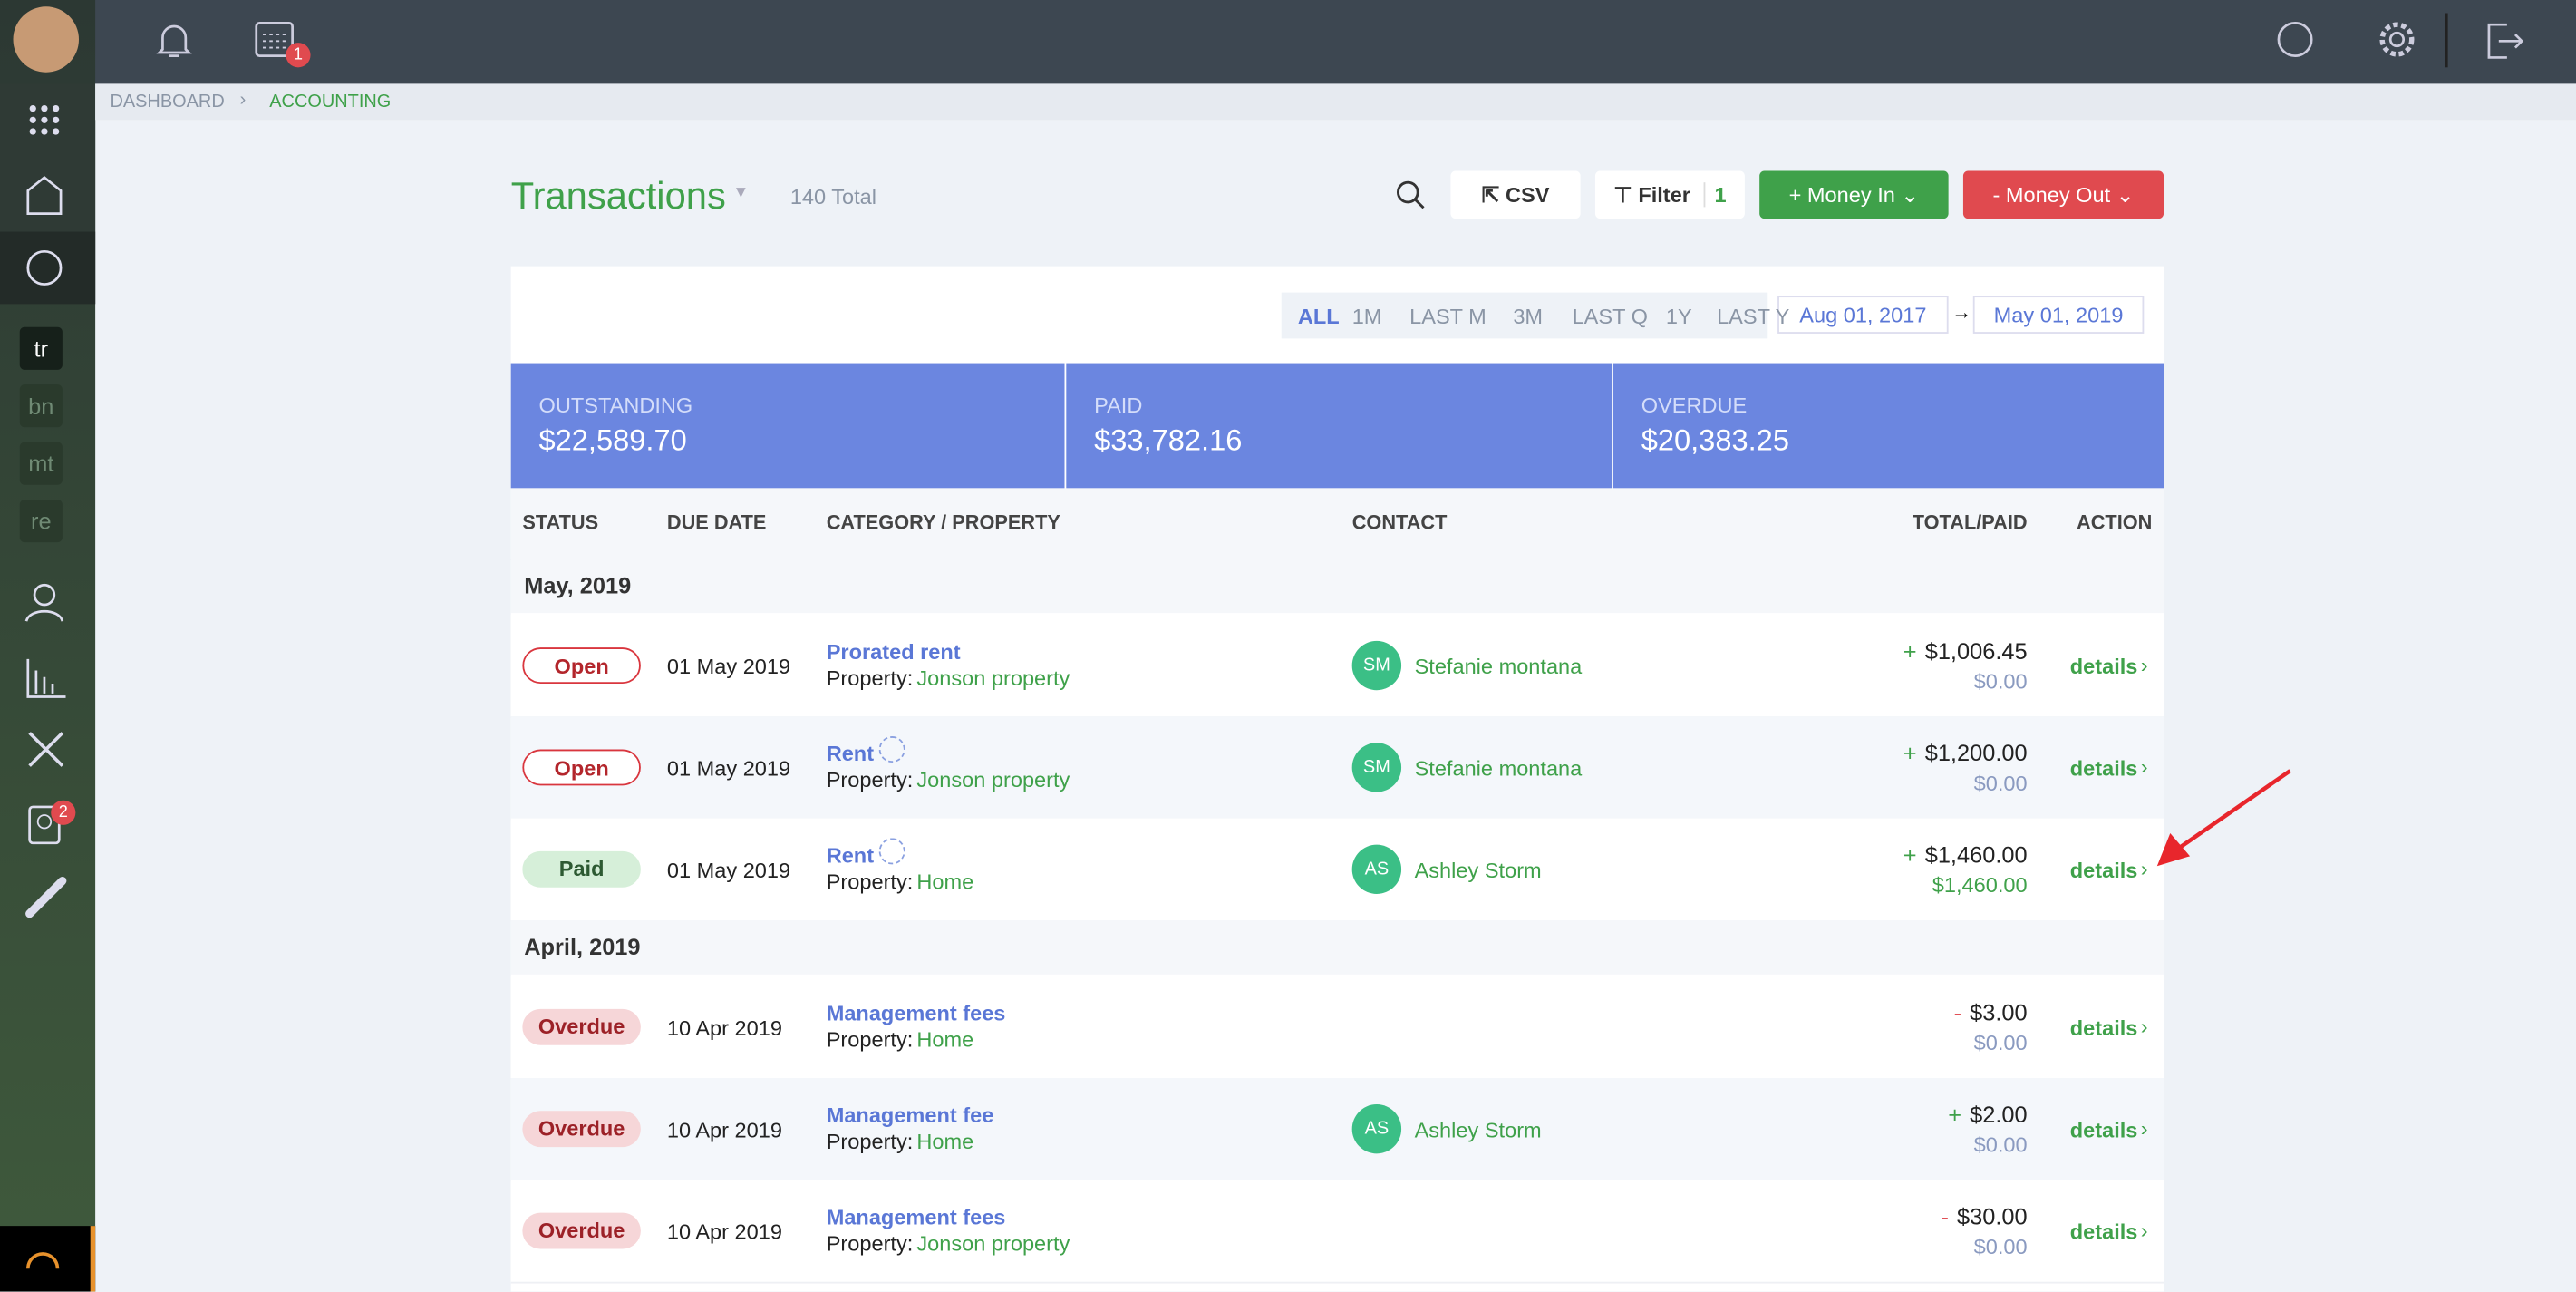  Describe the element at coordinates (1399, 522) in the screenshot. I see `column-header: CONTACT` at that location.